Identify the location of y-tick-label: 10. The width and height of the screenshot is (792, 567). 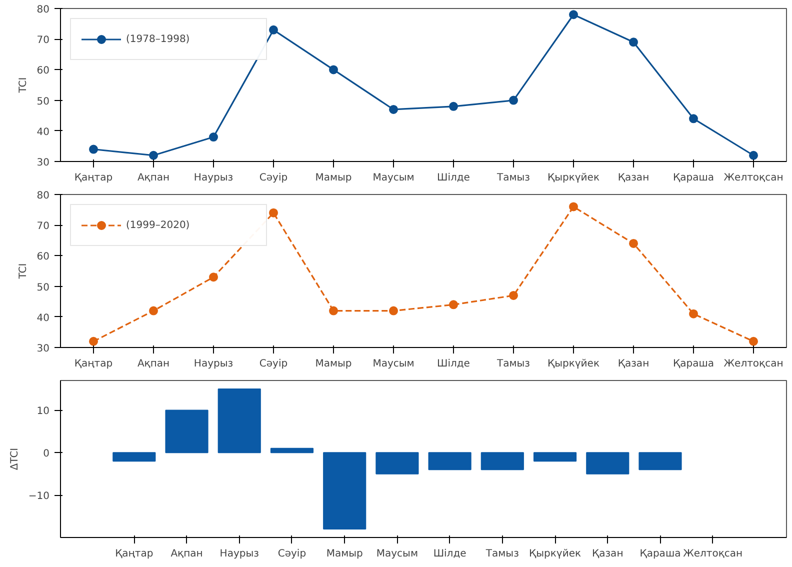
(43, 412).